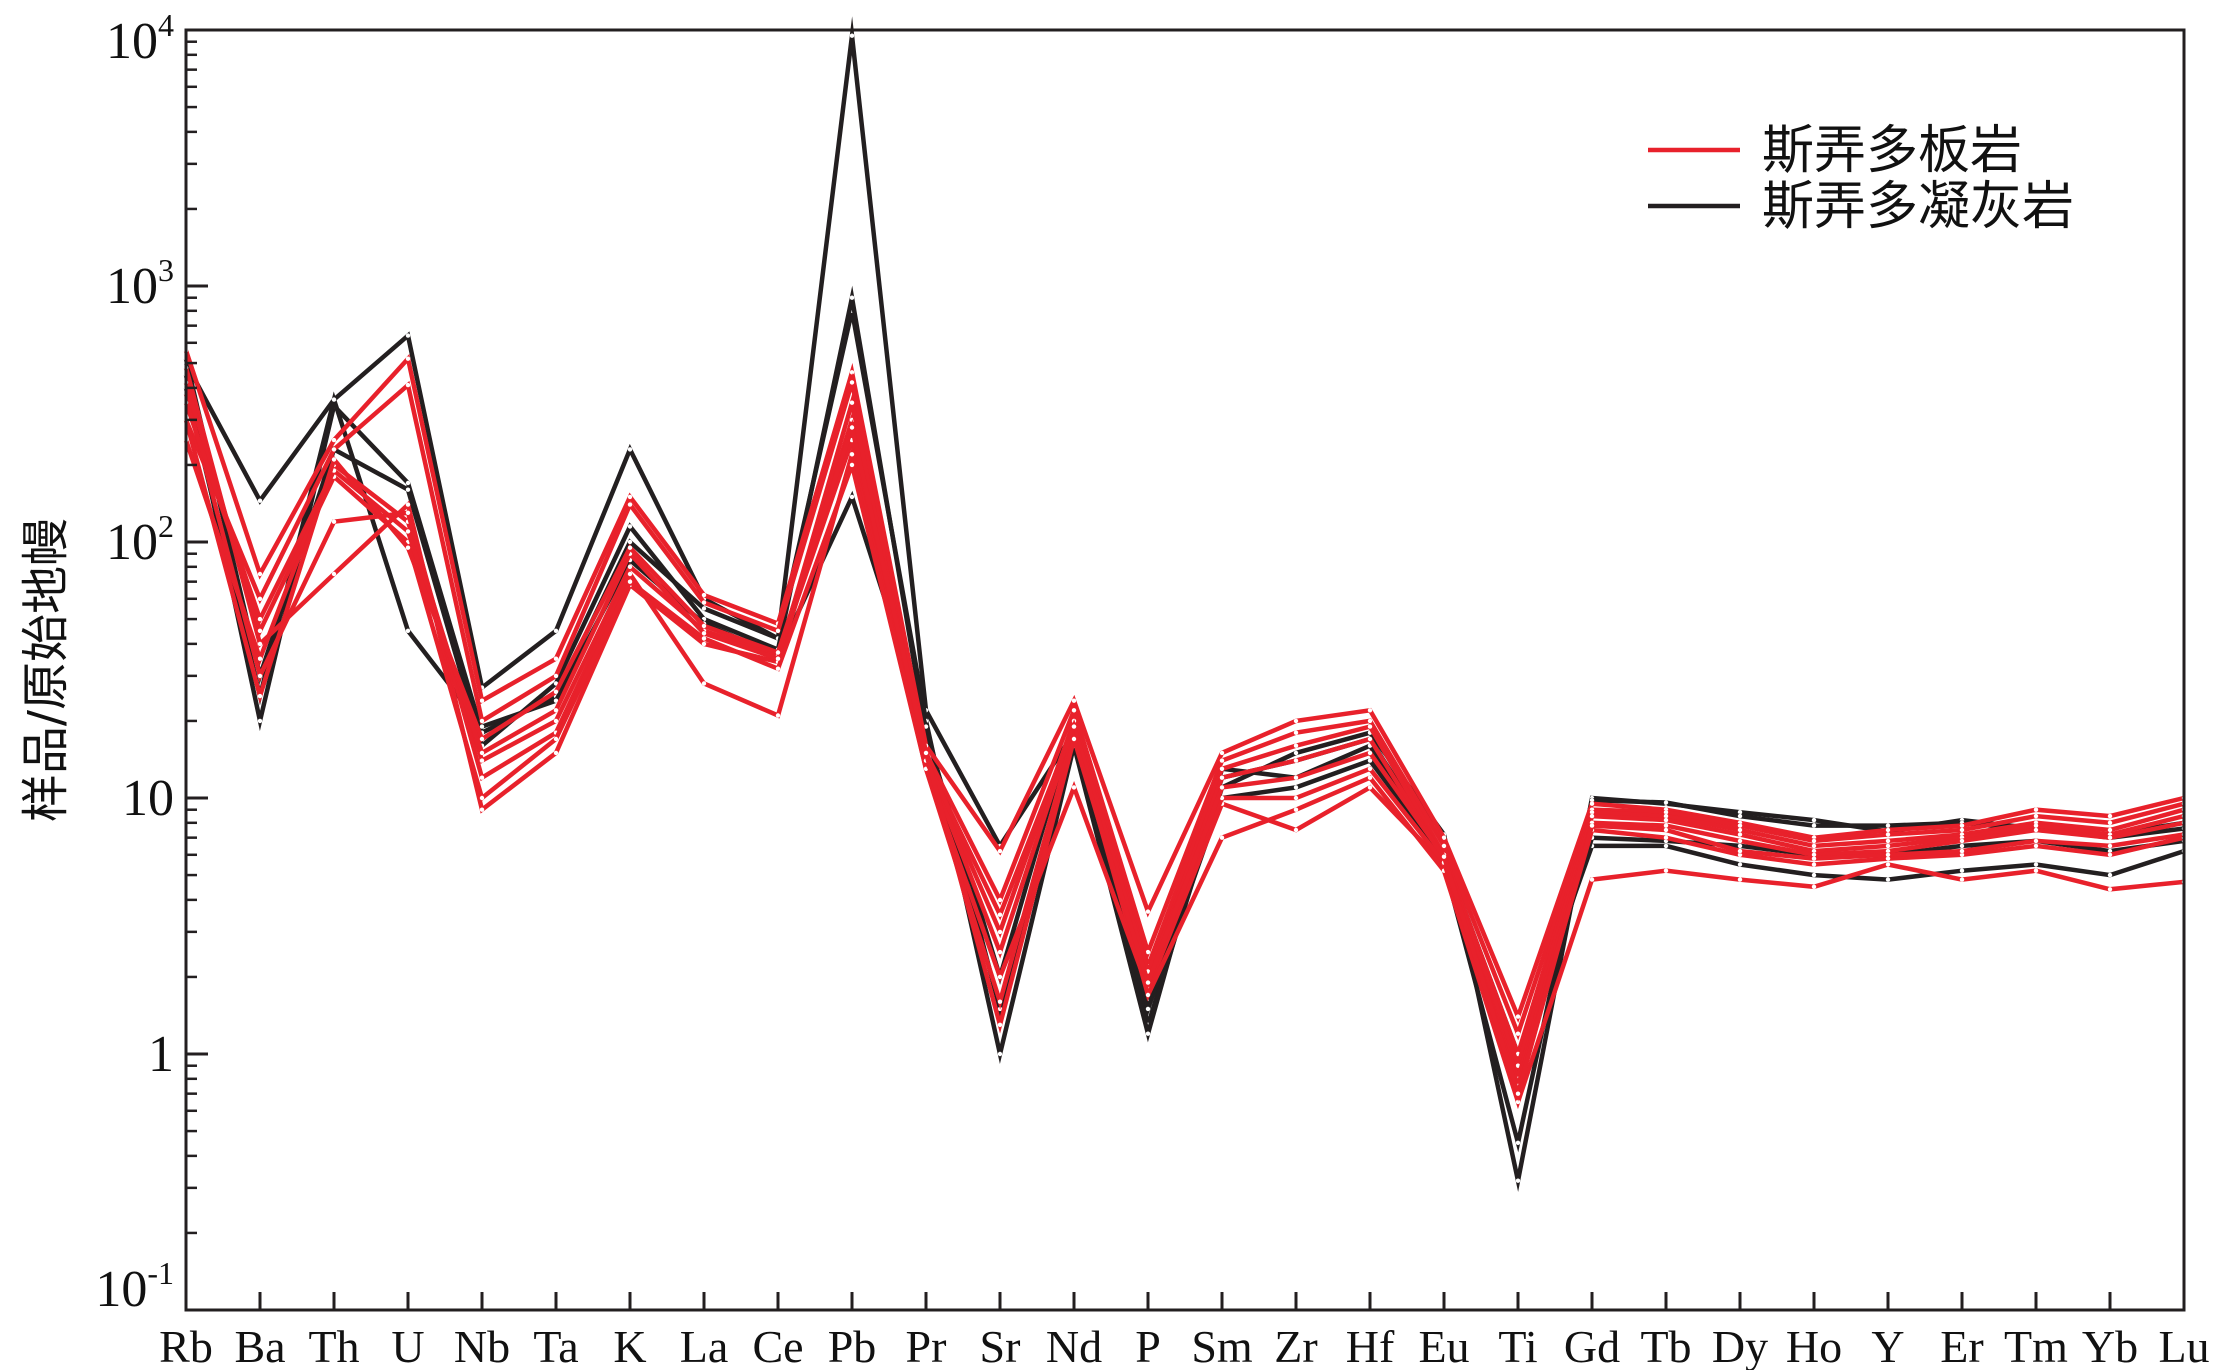 This screenshot has height=1370, width=2220. What do you see at coordinates (1918, 207) in the screenshot?
I see `legend-label: 斯弄多凝灰岩` at bounding box center [1918, 207].